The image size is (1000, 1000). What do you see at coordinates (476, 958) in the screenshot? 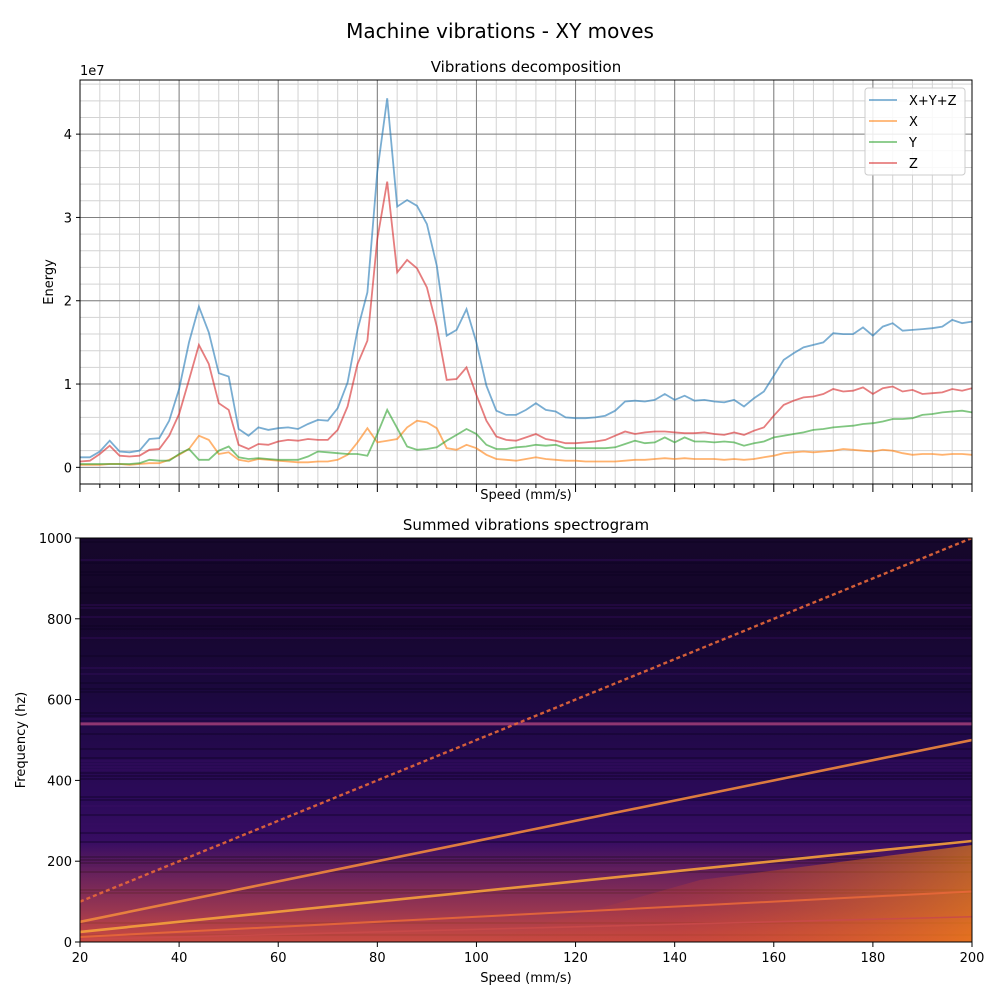
I see `x-tick-label: 100` at bounding box center [476, 958].